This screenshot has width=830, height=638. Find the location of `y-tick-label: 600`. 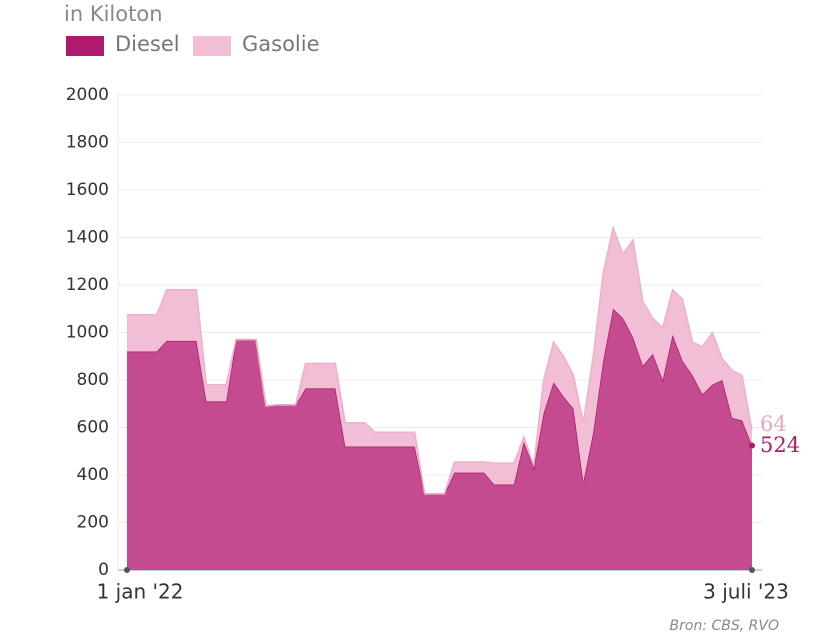

y-tick-label: 600 is located at coordinates (93, 428).